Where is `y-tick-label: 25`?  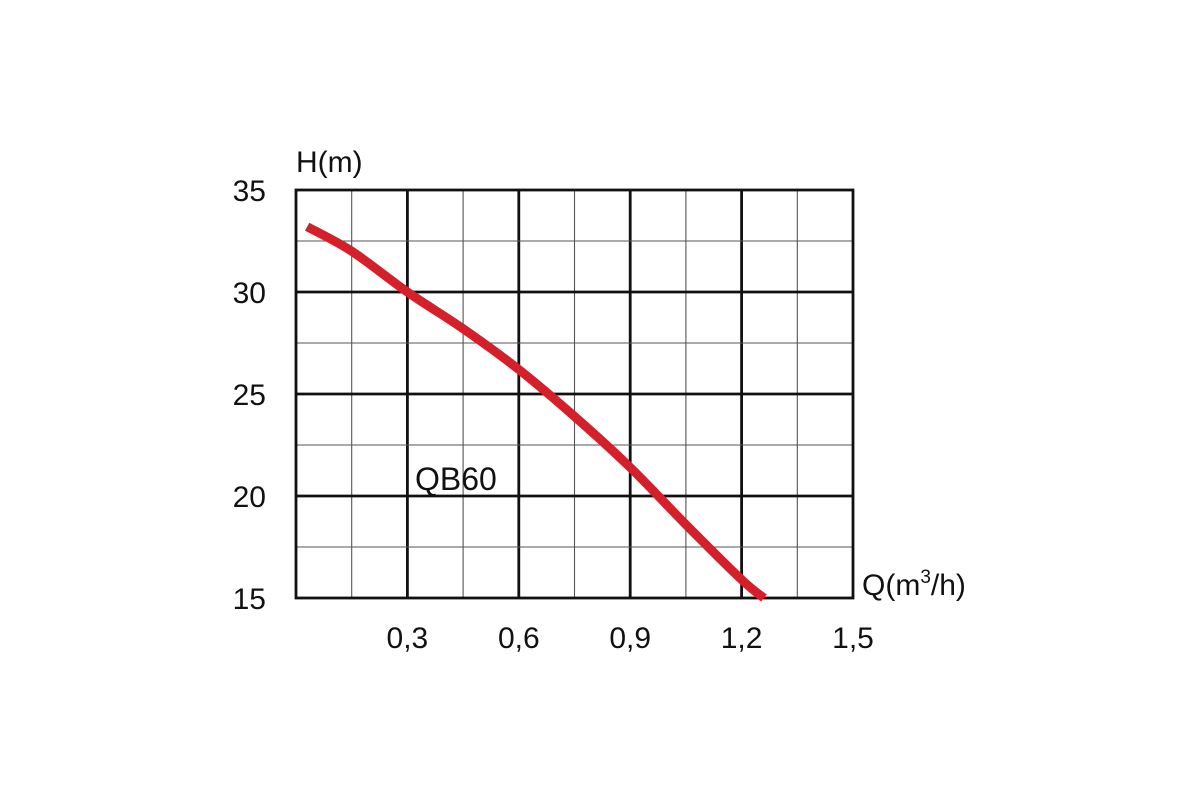 y-tick-label: 25 is located at coordinates (249, 395).